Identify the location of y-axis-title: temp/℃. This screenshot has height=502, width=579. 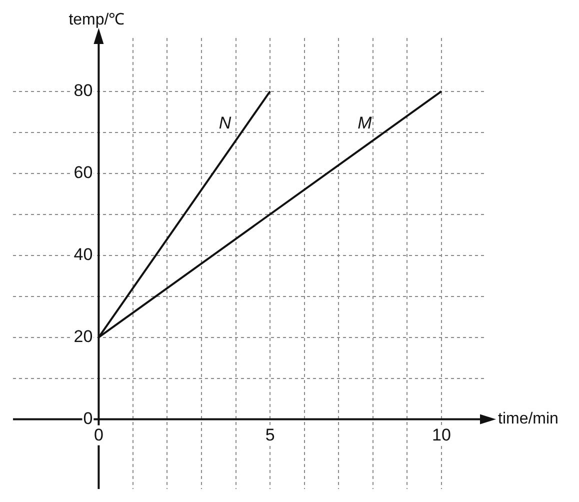
(96, 19).